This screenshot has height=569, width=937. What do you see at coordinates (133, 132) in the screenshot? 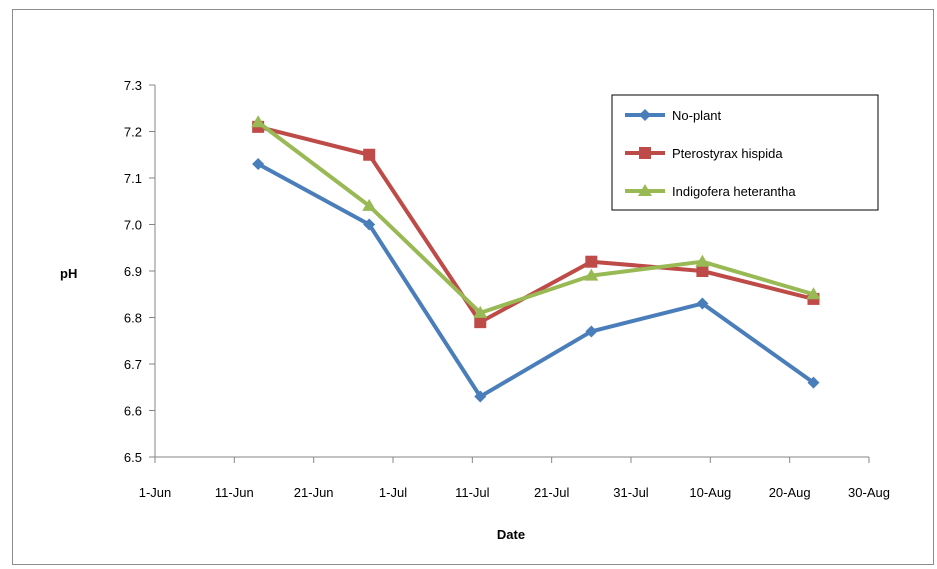
I see `y-tick-label: 7.2` at bounding box center [133, 132].